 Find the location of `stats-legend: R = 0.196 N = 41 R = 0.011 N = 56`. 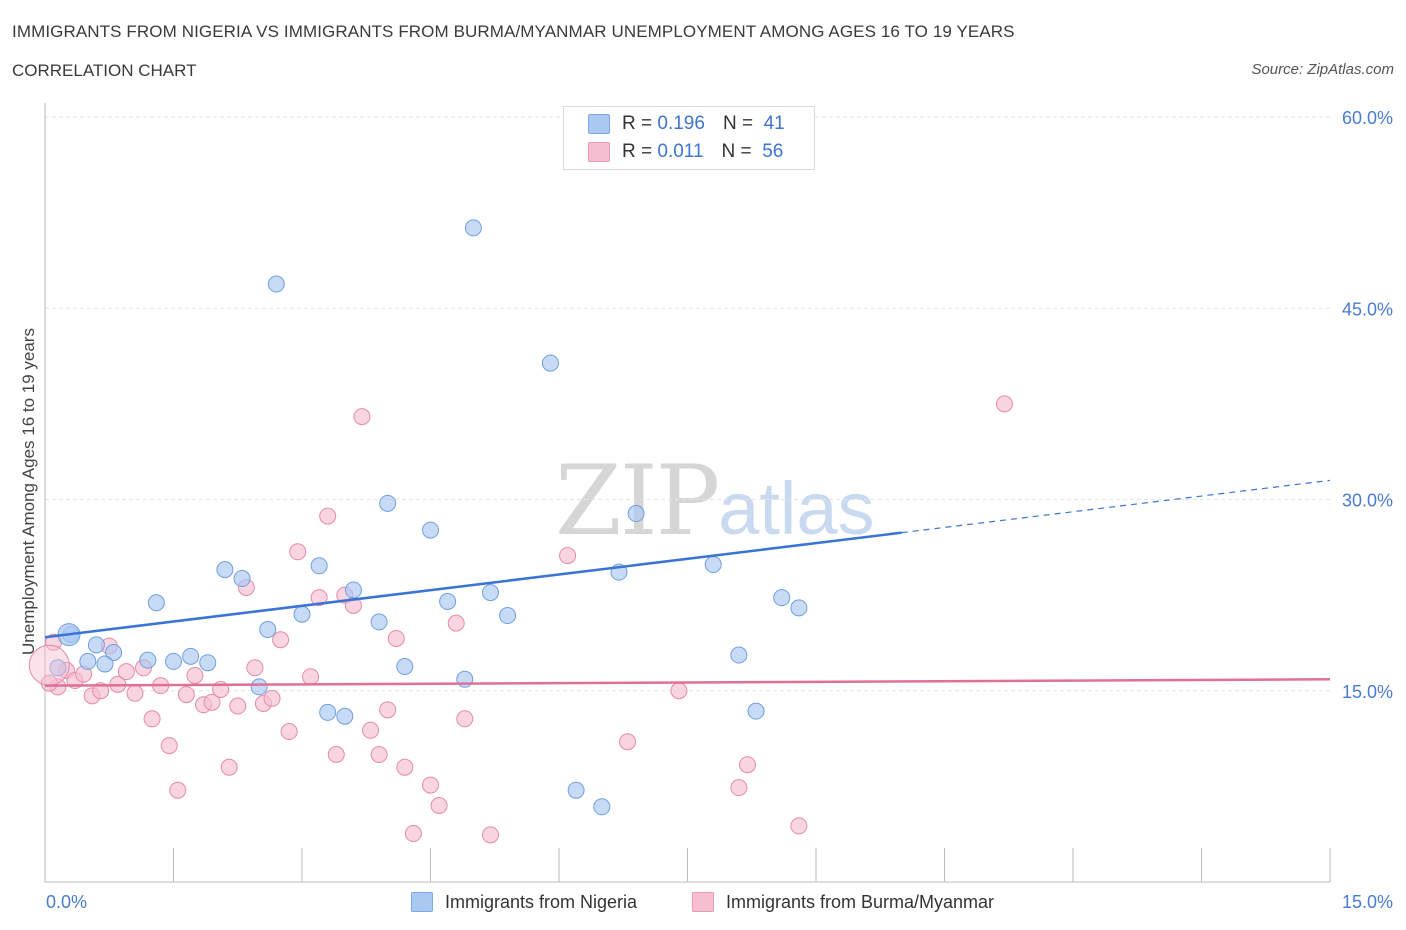

stats-legend: R = 0.196 N = 41 R = 0.011 N = 56 is located at coordinates (689, 138).